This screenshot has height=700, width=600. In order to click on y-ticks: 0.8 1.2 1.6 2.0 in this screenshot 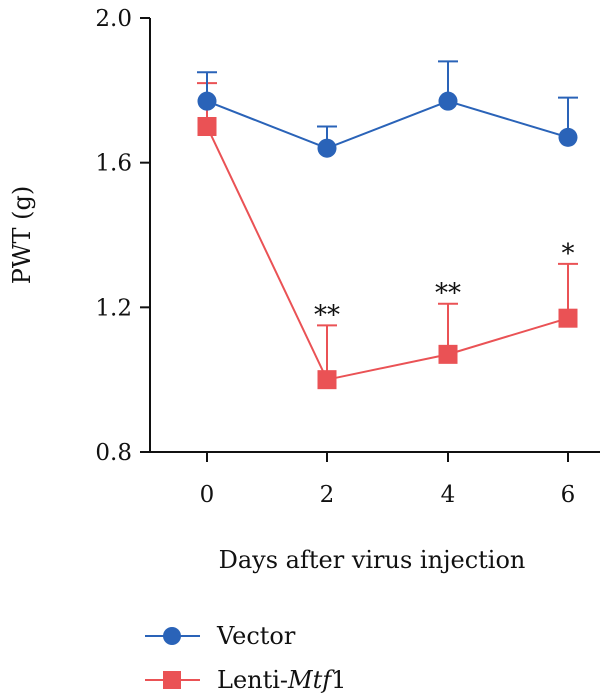, I will do `click(122, 236)`.